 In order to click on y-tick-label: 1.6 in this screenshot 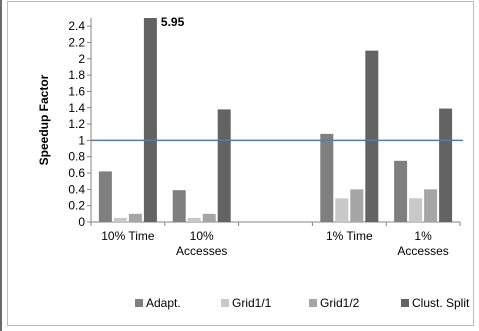, I will do `click(76, 91)`.